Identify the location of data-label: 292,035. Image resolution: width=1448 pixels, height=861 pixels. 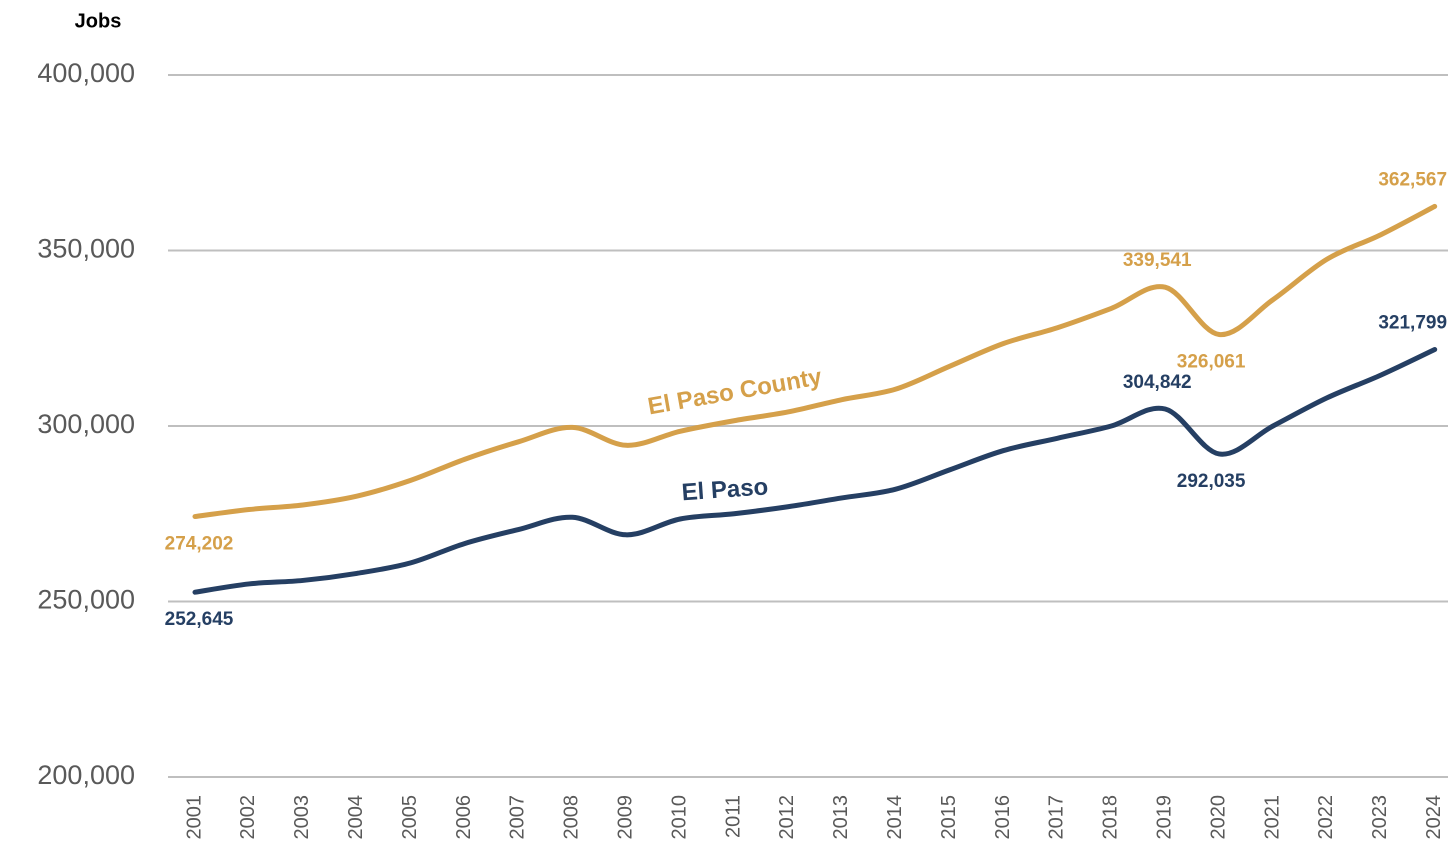
(1211, 481).